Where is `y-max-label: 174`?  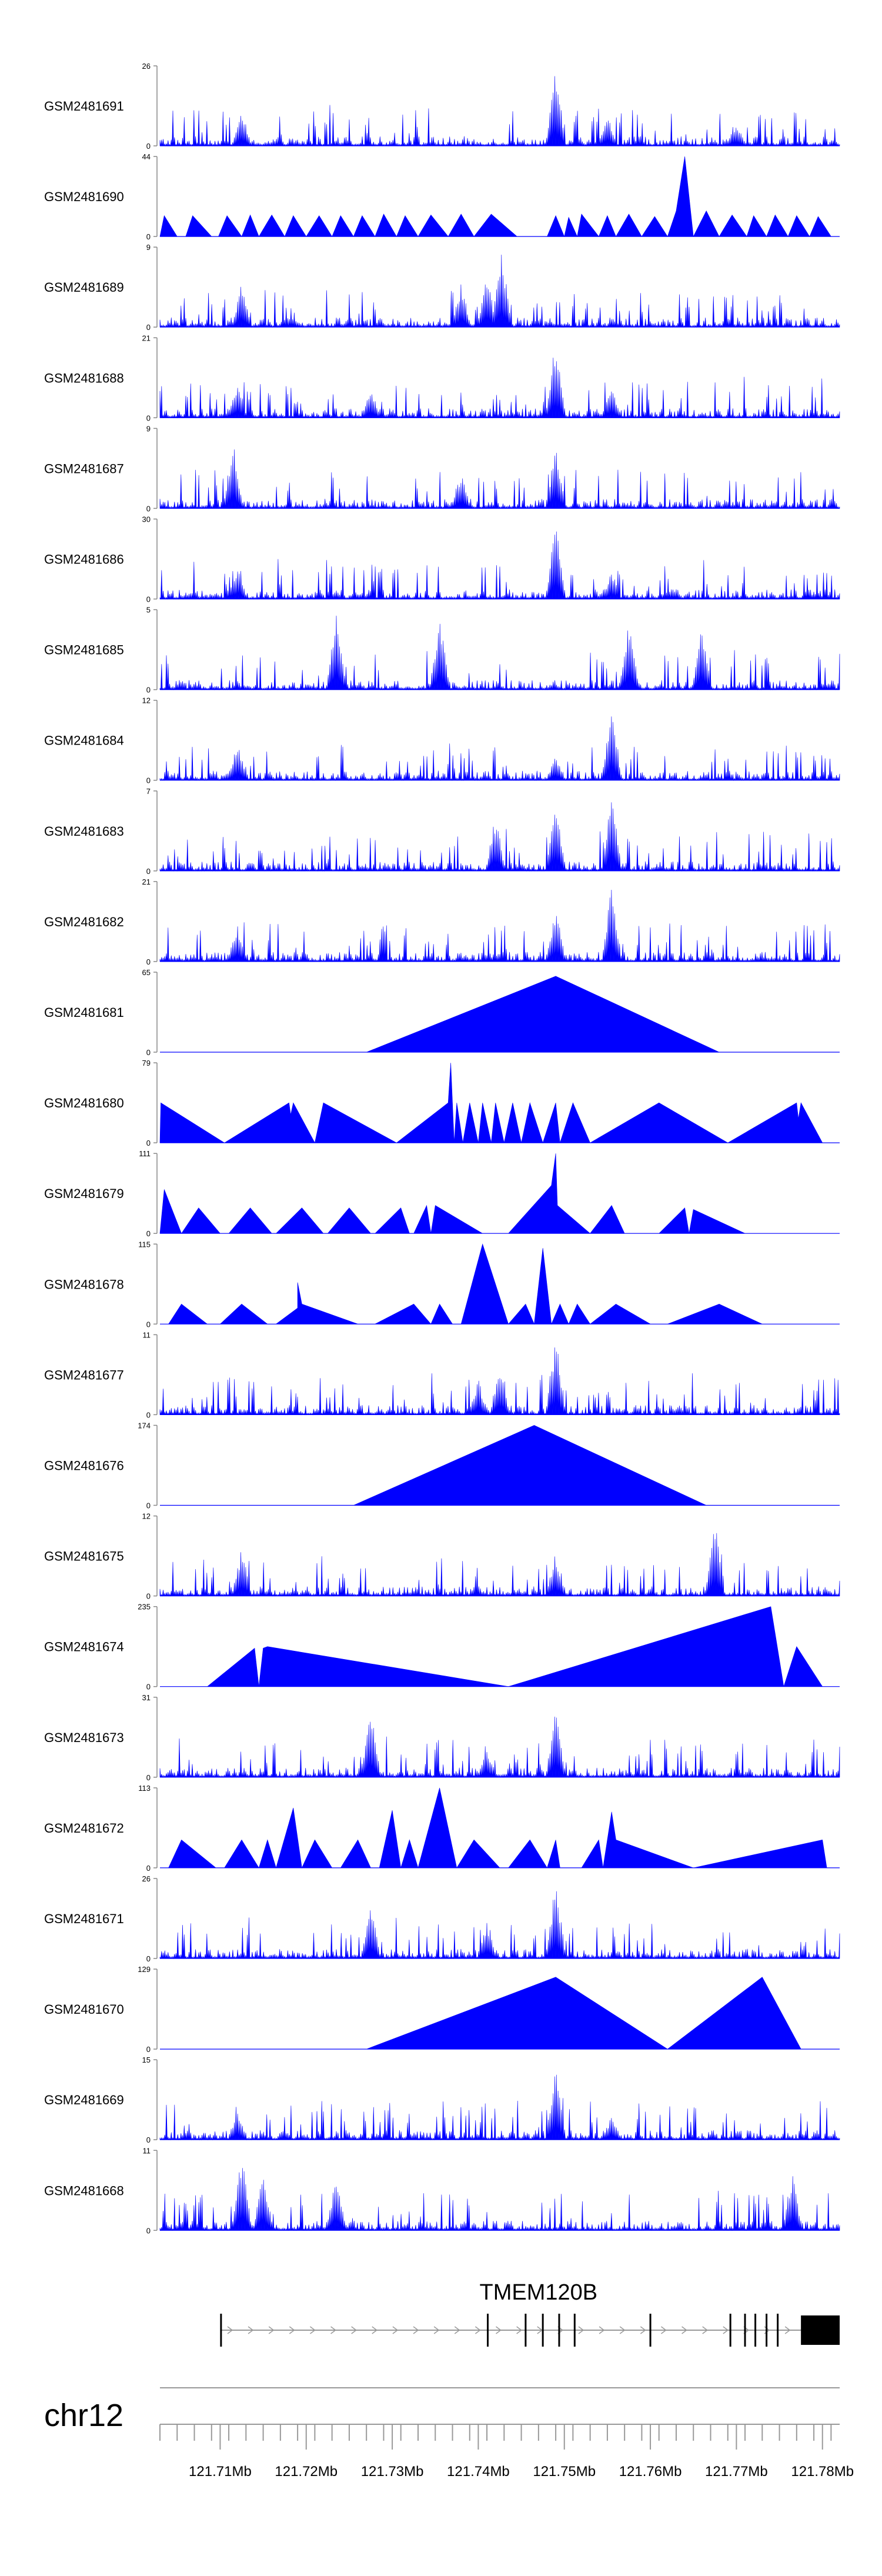 y-max-label: 174 is located at coordinates (144, 1426).